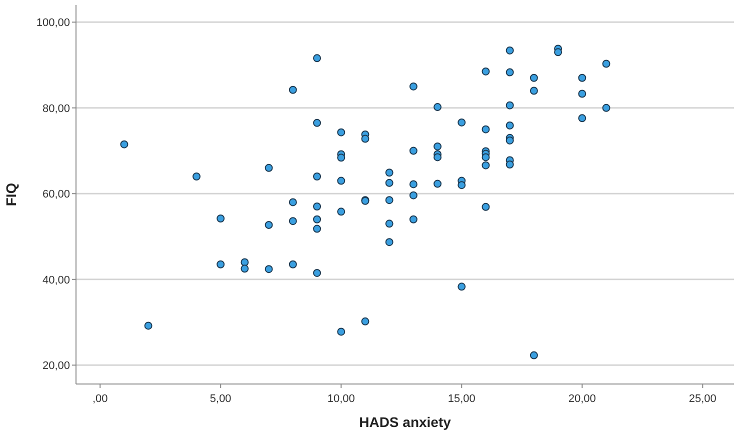 Image resolution: width=738 pixels, height=435 pixels. What do you see at coordinates (702, 399) in the screenshot?
I see `x-tick-label: 25,00` at bounding box center [702, 399].